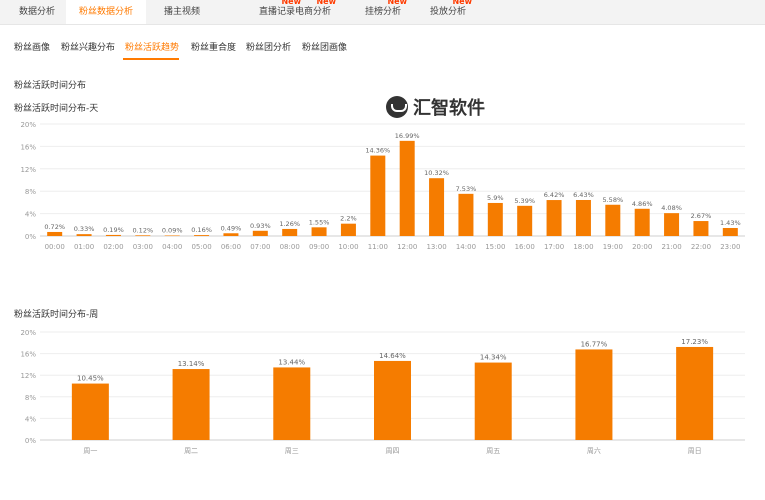 This screenshot has width=765, height=500. What do you see at coordinates (436, 247) in the screenshot?
I see `x-tick-label: 13:00` at bounding box center [436, 247].